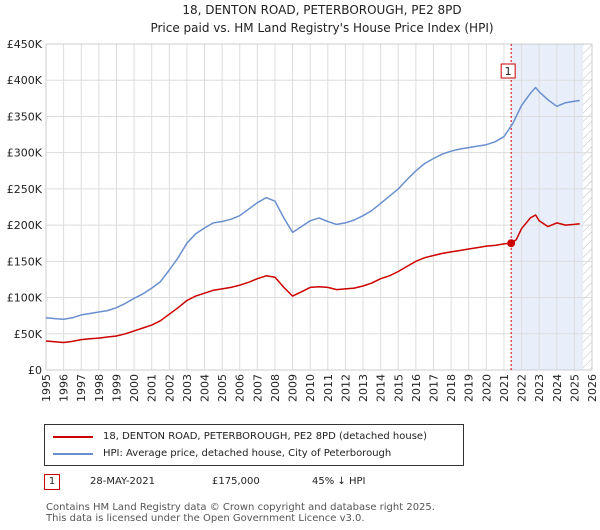 This screenshot has width=600, height=530. I want to click on x-tick-label: 2000, so click(134, 388).